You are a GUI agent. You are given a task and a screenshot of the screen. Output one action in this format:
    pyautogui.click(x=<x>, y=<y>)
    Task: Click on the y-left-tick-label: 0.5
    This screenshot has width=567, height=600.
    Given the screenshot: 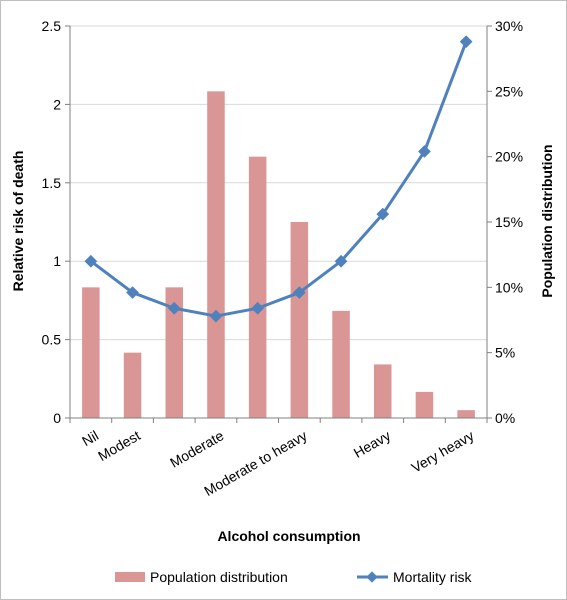 What is the action you would take?
    pyautogui.click(x=52, y=340)
    